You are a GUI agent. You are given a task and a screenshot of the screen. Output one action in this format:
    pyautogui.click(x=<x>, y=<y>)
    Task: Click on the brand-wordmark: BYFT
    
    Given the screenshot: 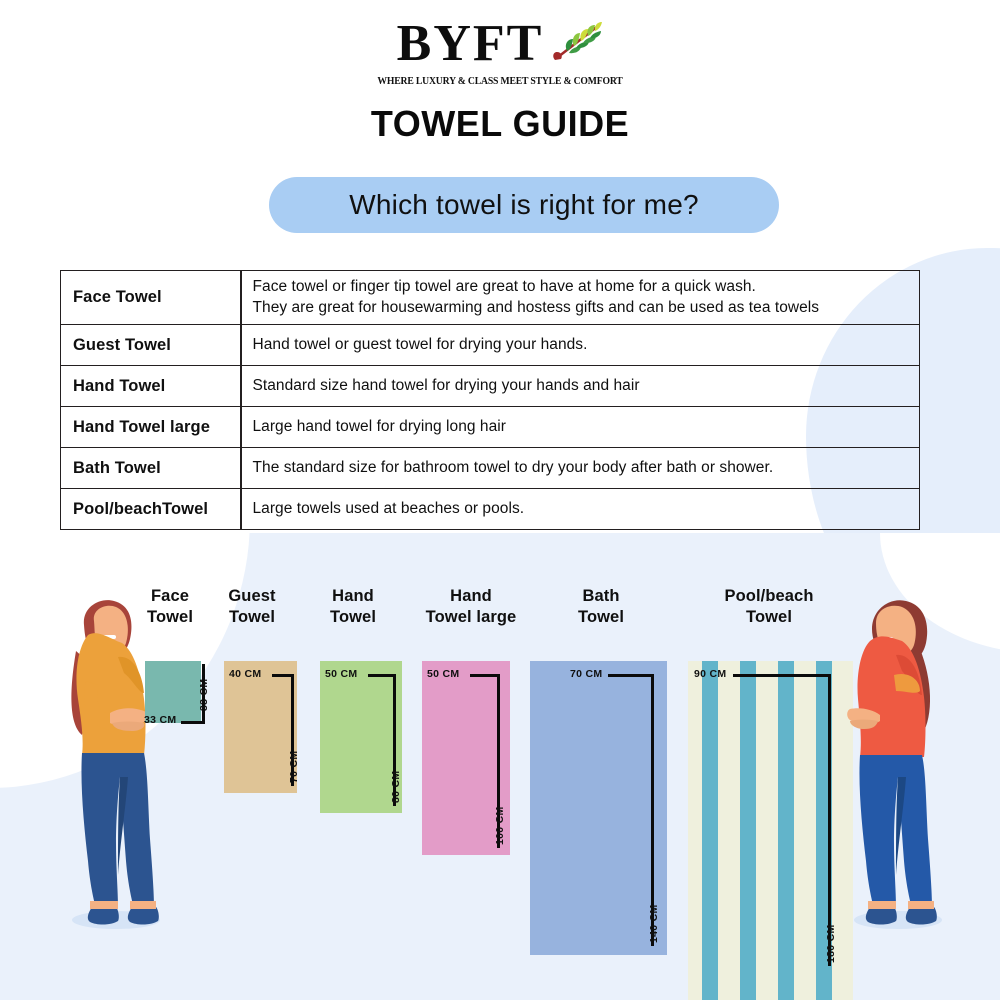 What is the action you would take?
    pyautogui.click(x=470, y=43)
    